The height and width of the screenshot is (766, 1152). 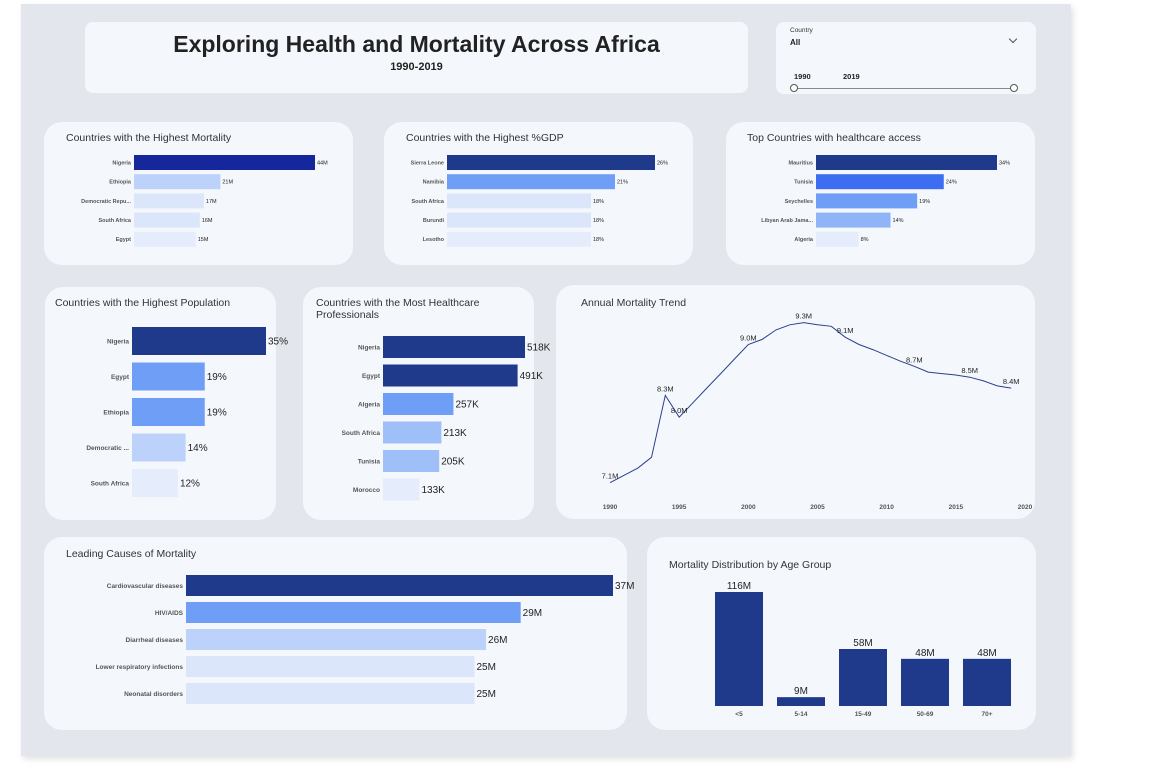 What do you see at coordinates (486, 667) in the screenshot?
I see `bar-value-label: 25M` at bounding box center [486, 667].